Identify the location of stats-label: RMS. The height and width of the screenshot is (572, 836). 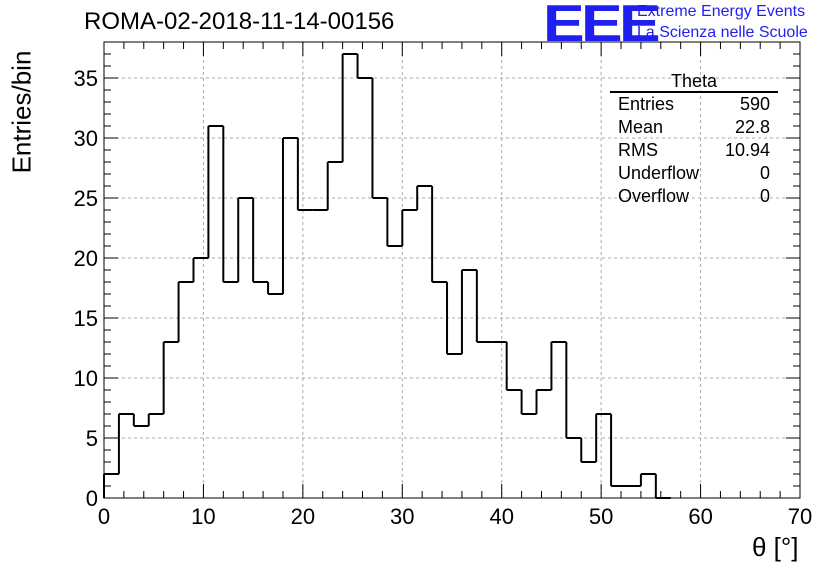
(638, 150).